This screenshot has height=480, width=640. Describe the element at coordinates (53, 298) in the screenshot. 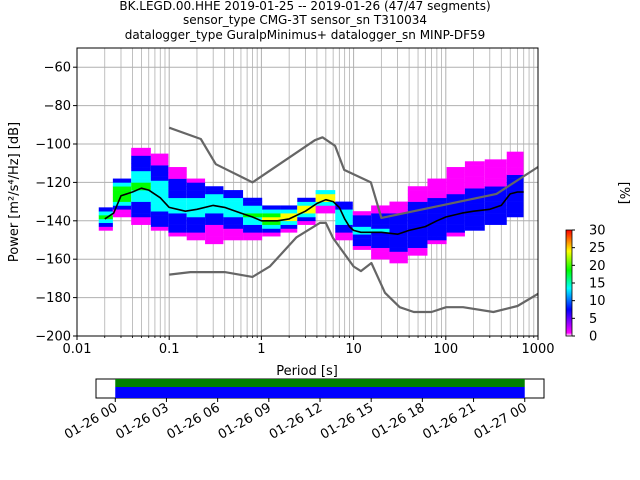

I see `y-tick-label: −180` at that location.